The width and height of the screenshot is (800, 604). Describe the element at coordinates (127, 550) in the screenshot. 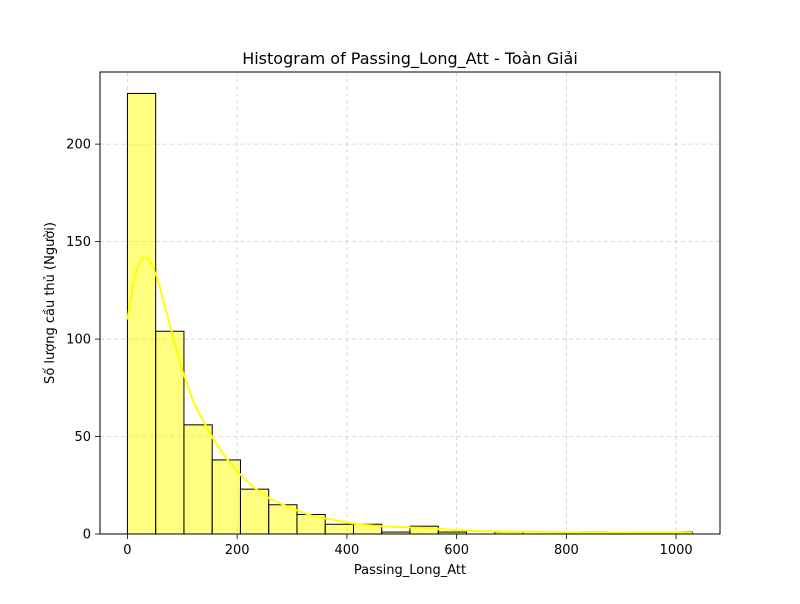

I see `x-tick-label: 0` at that location.